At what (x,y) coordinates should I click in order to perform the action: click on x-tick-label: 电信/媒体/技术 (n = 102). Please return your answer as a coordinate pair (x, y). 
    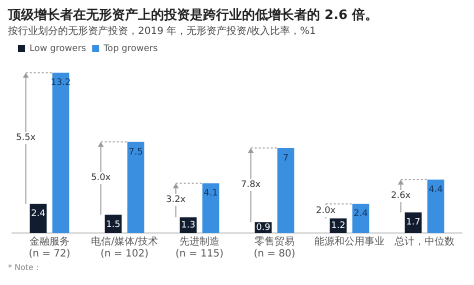
    Looking at the image, I should click on (124, 248).